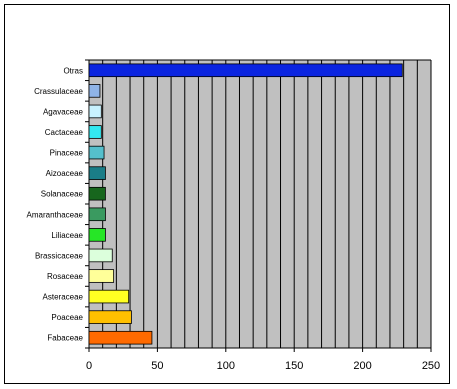  Describe the element at coordinates (64, 132) in the screenshot. I see `y-tick-label: Cactaceae` at that location.